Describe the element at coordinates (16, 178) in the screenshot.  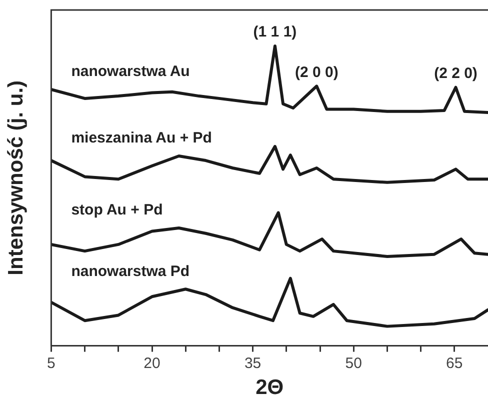
I see `y-axis-title: Intensywność (j. u.)` at that location.